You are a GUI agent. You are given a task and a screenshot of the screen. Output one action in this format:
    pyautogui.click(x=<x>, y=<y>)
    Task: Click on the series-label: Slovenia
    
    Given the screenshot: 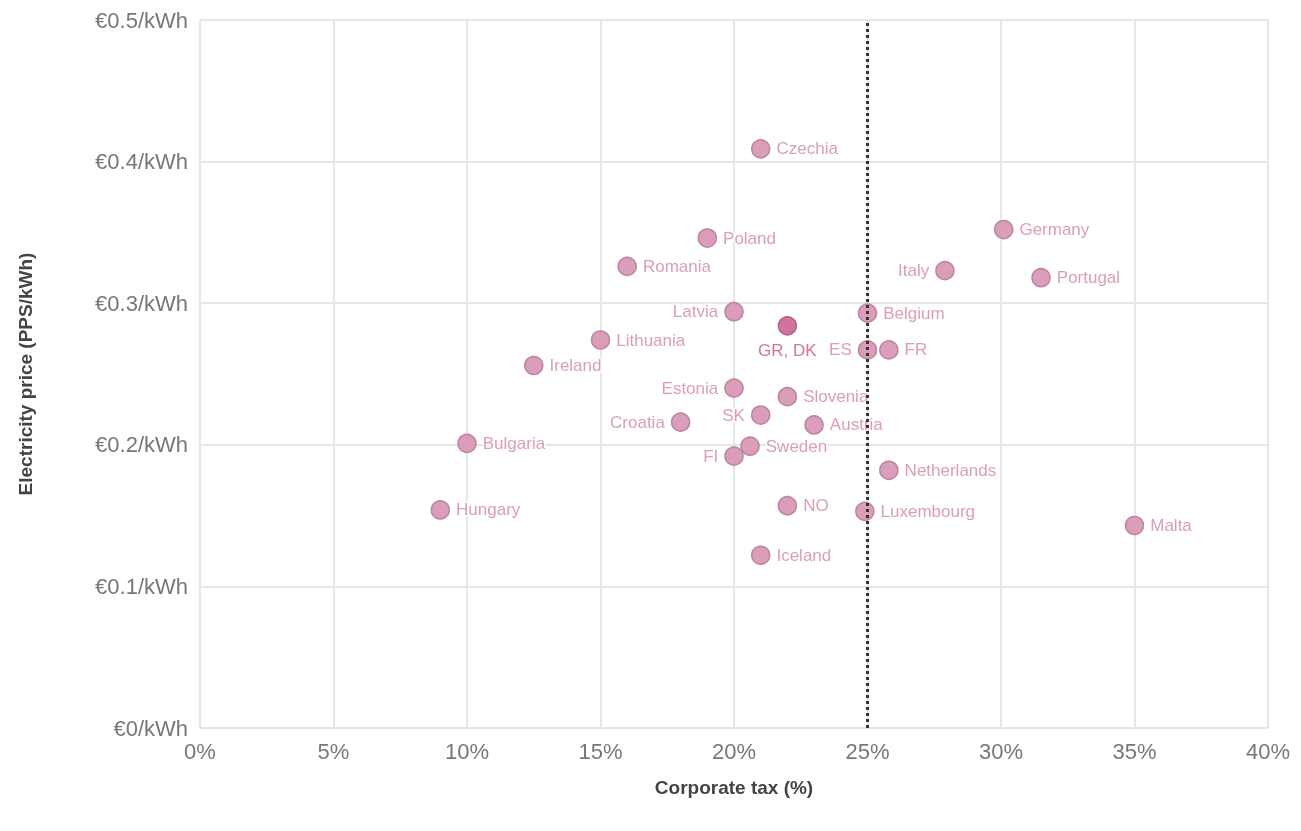 What is the action you would take?
    pyautogui.click(x=836, y=397)
    